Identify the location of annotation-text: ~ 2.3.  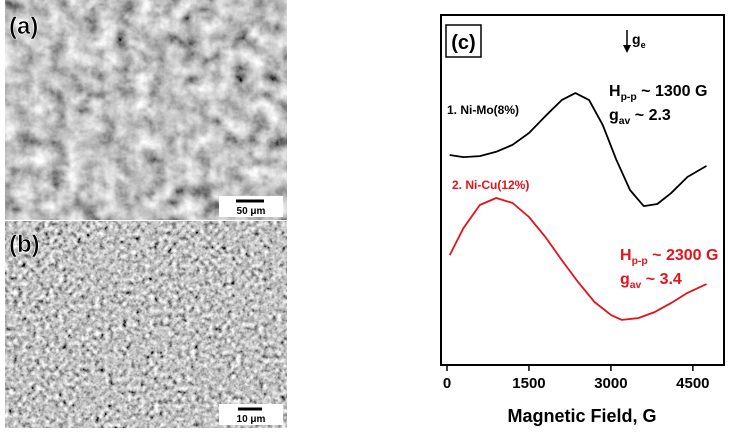
(650, 115).